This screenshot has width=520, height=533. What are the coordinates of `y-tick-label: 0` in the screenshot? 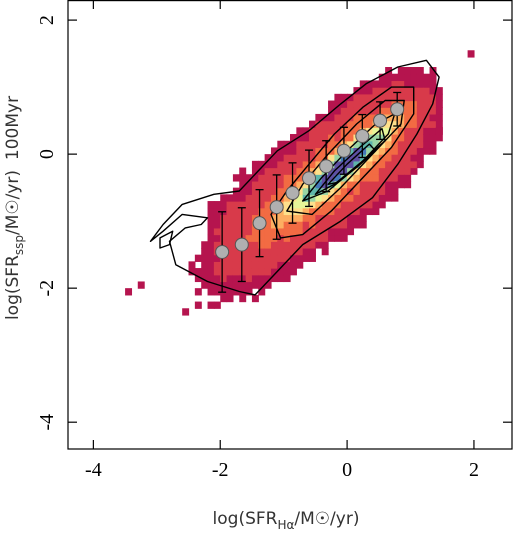 It's located at (47, 154).